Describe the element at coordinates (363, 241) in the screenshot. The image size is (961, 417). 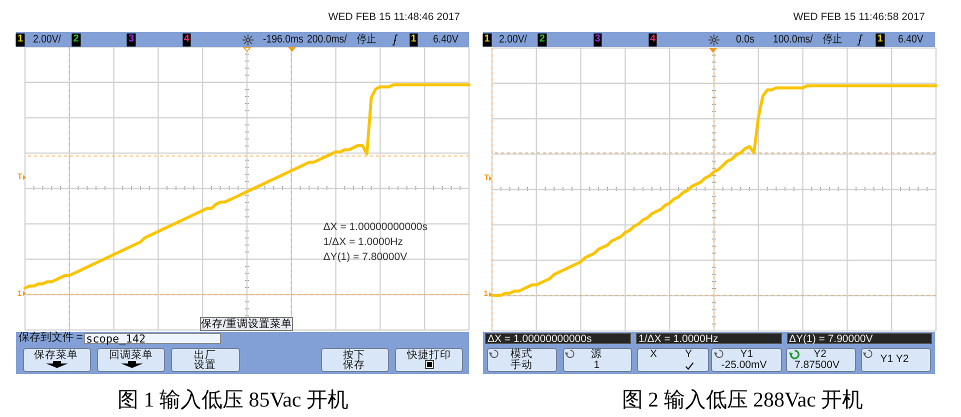
I see `annotation: 1/ΔX = 1.0000Hz` at that location.